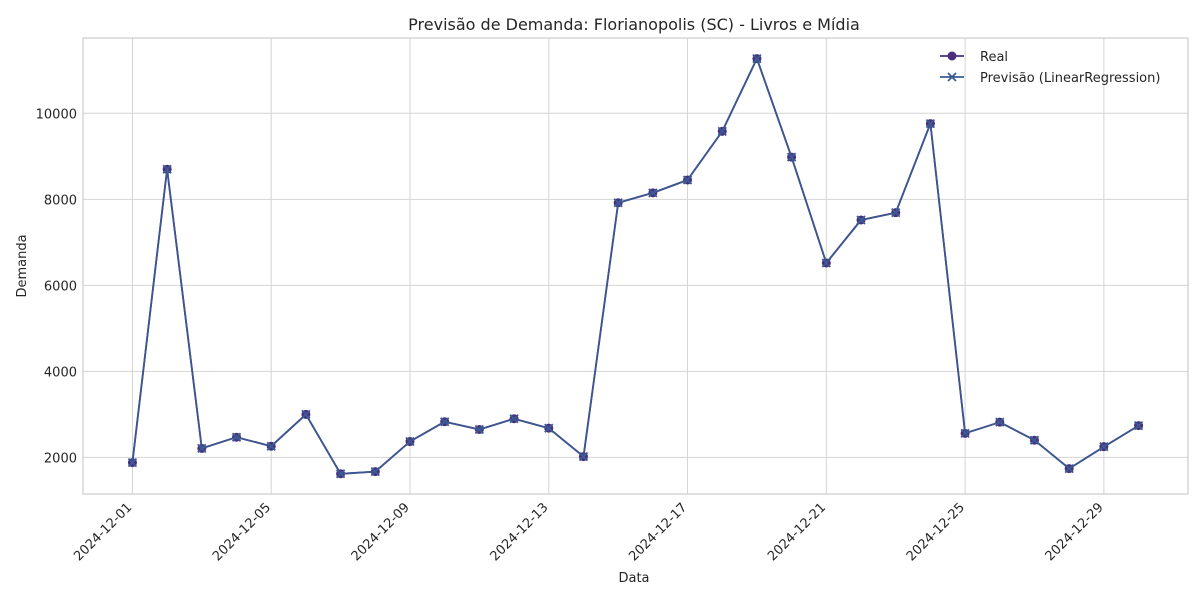 The image size is (1200, 600). Describe the element at coordinates (520, 532) in the screenshot. I see `x-tick-label: 2024-12-13` at that location.